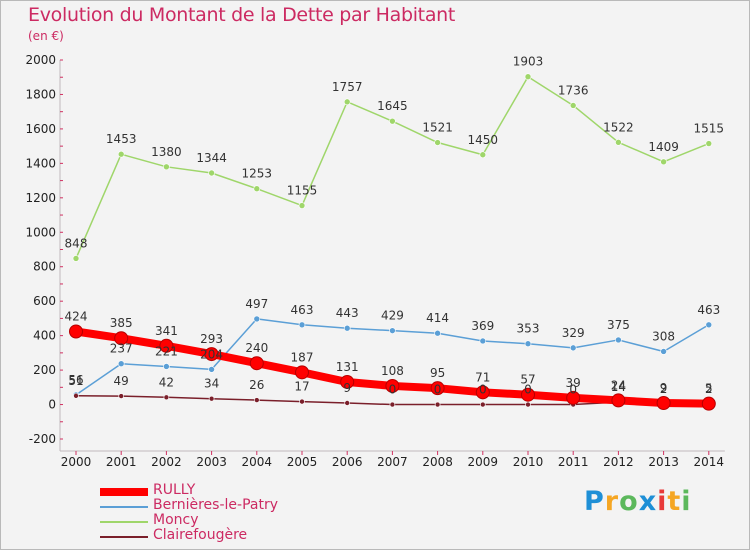 This screenshot has width=750, height=550. Describe the element at coordinates (302, 462) in the screenshot. I see `x-tick-label: 2005` at that location.